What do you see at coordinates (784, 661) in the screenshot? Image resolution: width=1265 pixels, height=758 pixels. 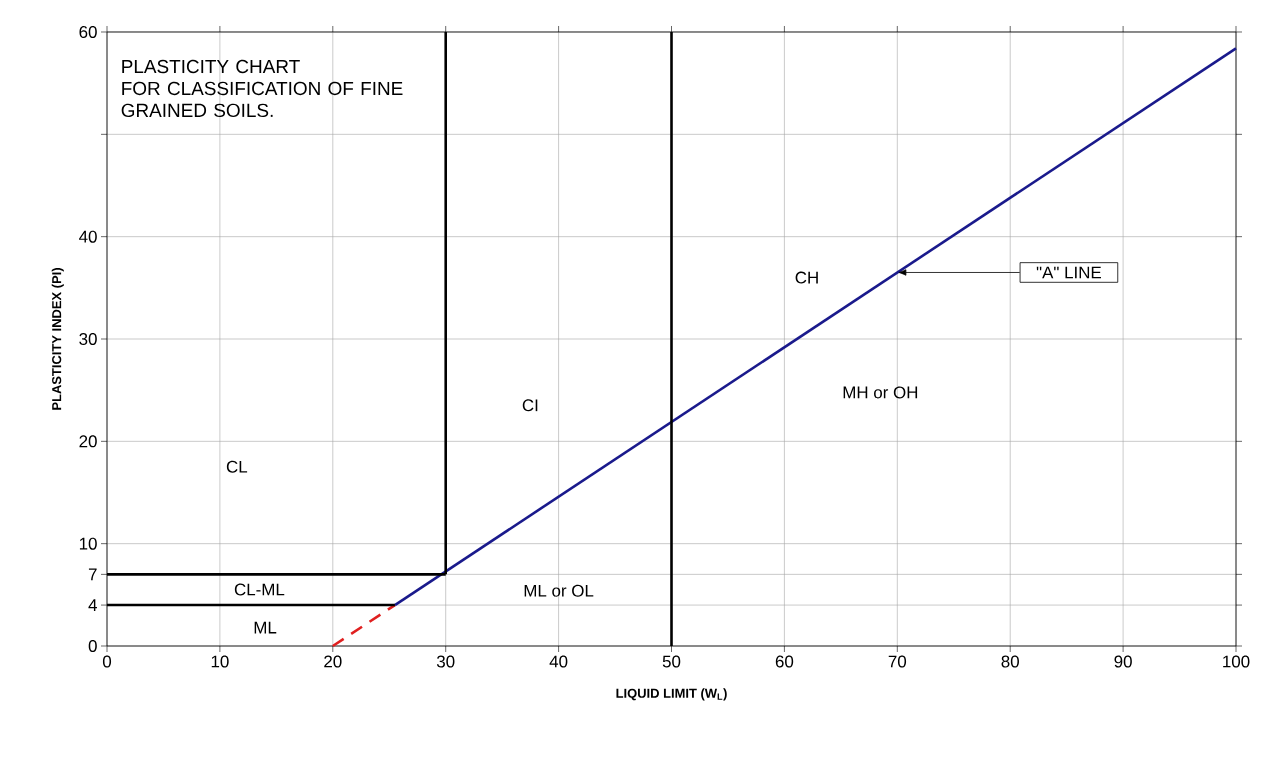 I see `x-tick-label: 60` at bounding box center [784, 661].